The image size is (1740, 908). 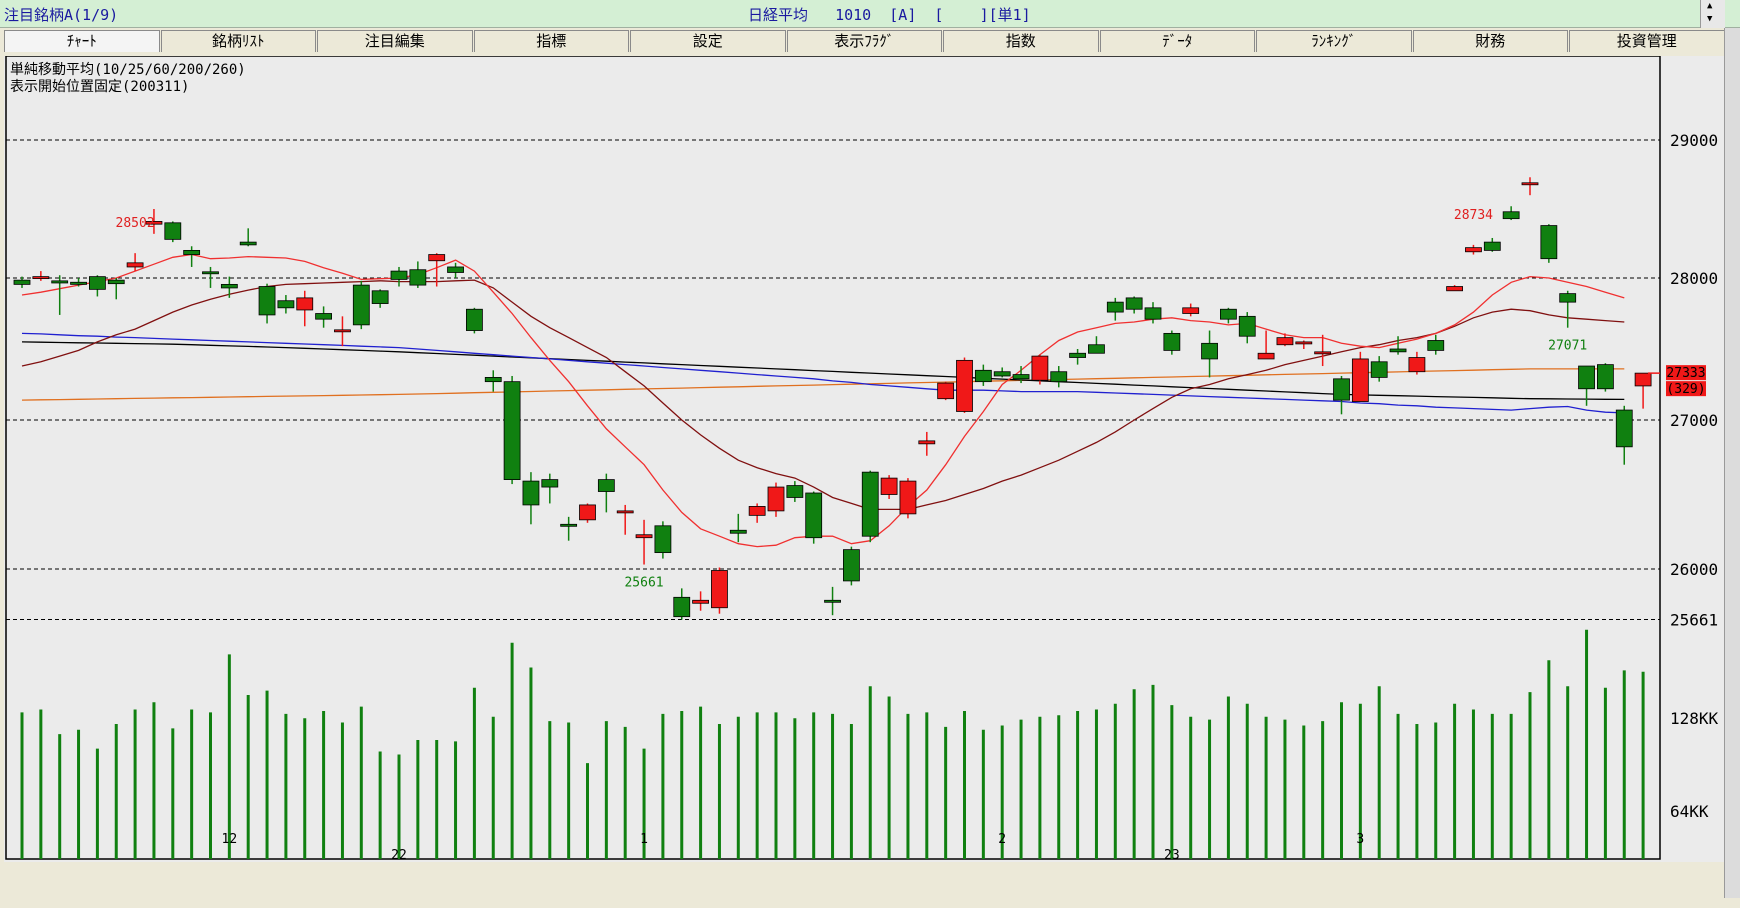 I want to click on instrument-title: 日経平均 1010 [A] [ ][単1], so click(x=889, y=15).